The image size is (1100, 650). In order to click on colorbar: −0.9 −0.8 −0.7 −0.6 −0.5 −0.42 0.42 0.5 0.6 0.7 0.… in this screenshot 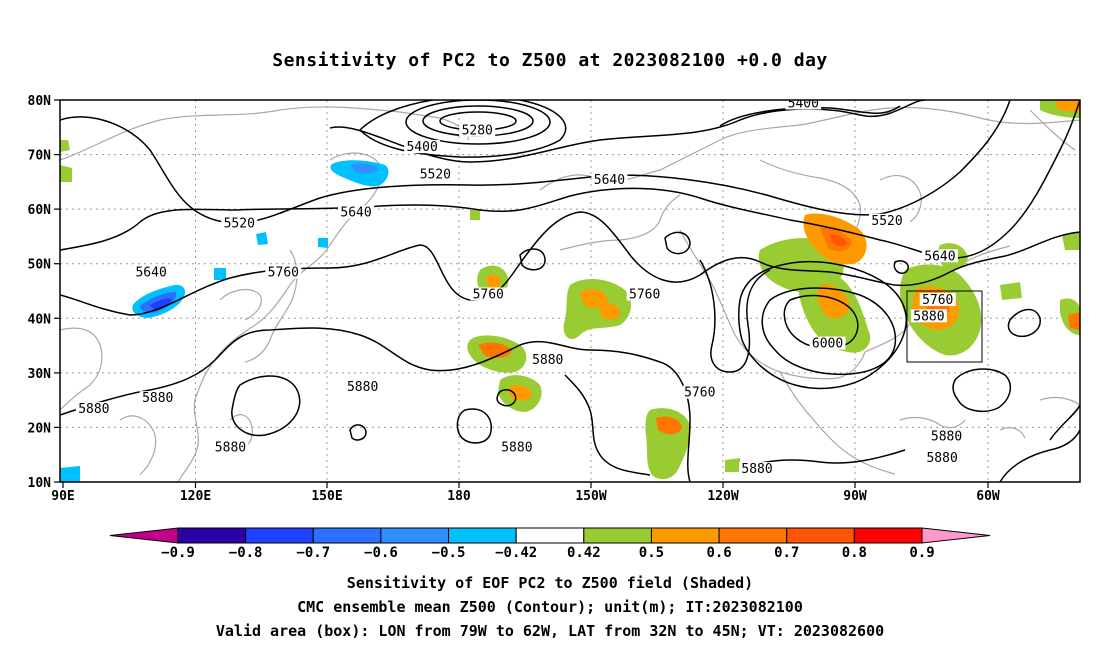, I will do `click(550, 544)`.